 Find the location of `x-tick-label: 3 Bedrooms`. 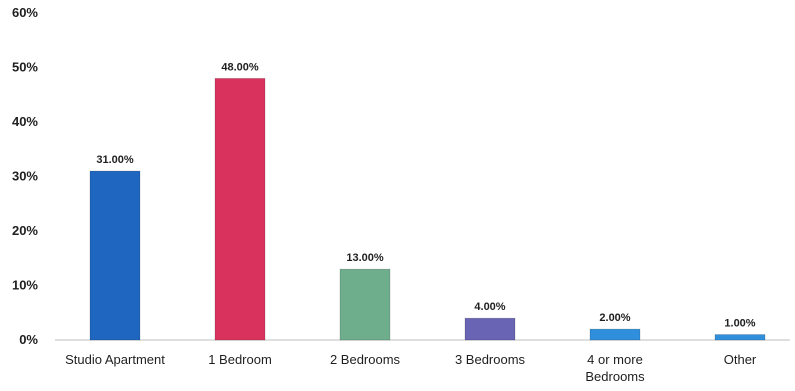

x-tick-label: 3 Bedrooms is located at coordinates (490, 359).